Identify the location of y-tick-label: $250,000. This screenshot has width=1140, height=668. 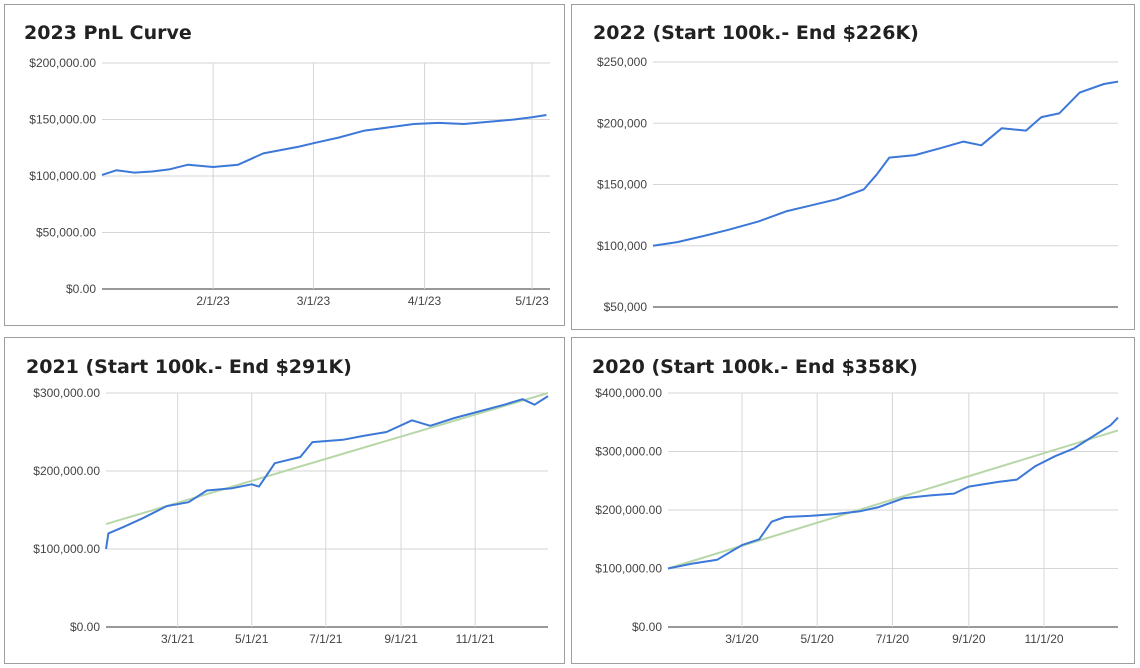
(622, 62).